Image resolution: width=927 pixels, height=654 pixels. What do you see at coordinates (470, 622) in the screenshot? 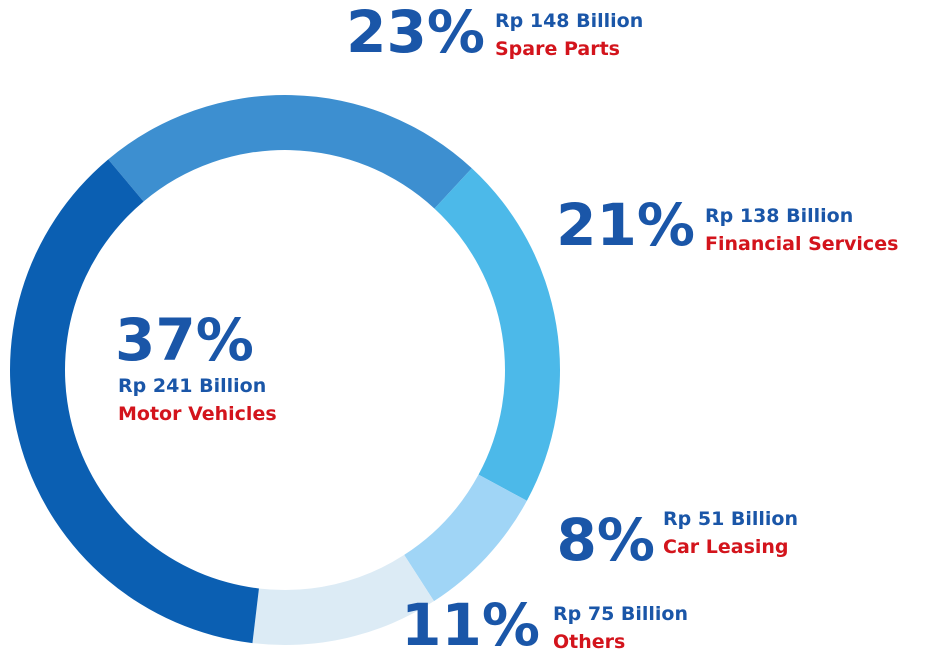
I see `percent-label: 11%` at bounding box center [470, 622].